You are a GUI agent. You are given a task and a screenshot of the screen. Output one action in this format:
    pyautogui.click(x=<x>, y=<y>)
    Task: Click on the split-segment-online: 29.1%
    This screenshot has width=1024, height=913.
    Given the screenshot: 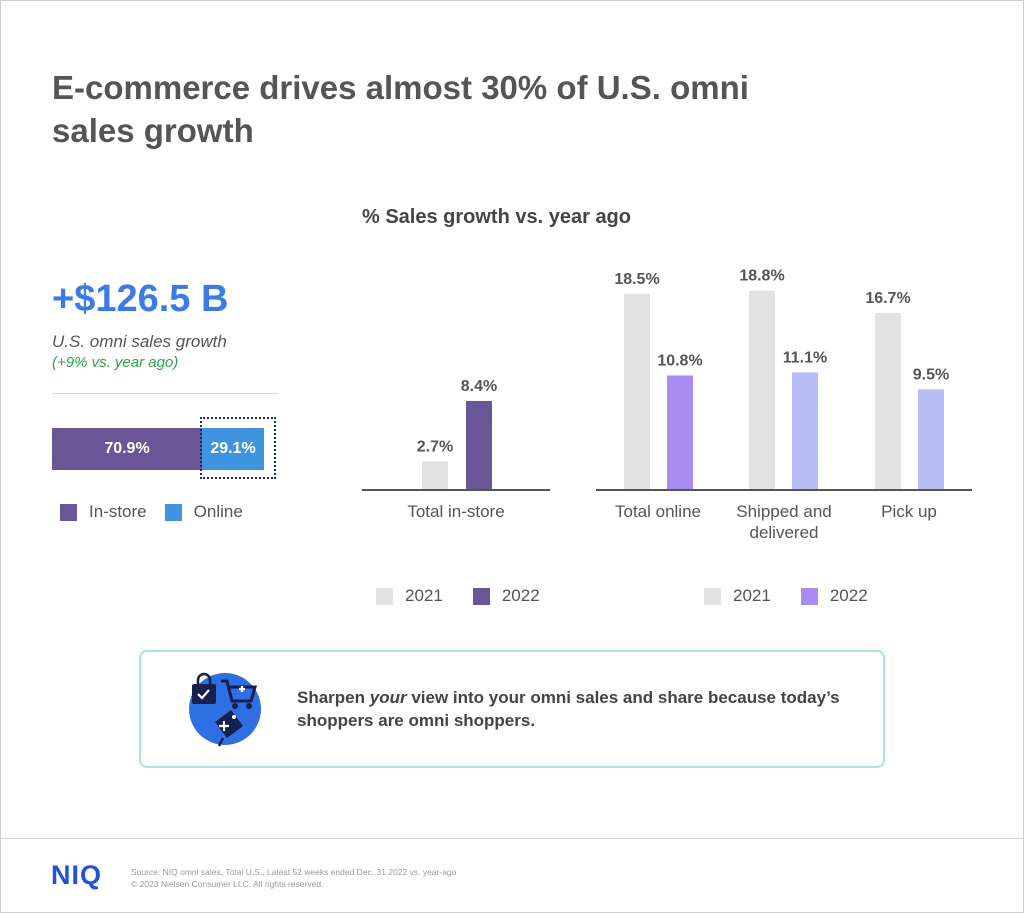 What is the action you would take?
    pyautogui.click(x=233, y=449)
    